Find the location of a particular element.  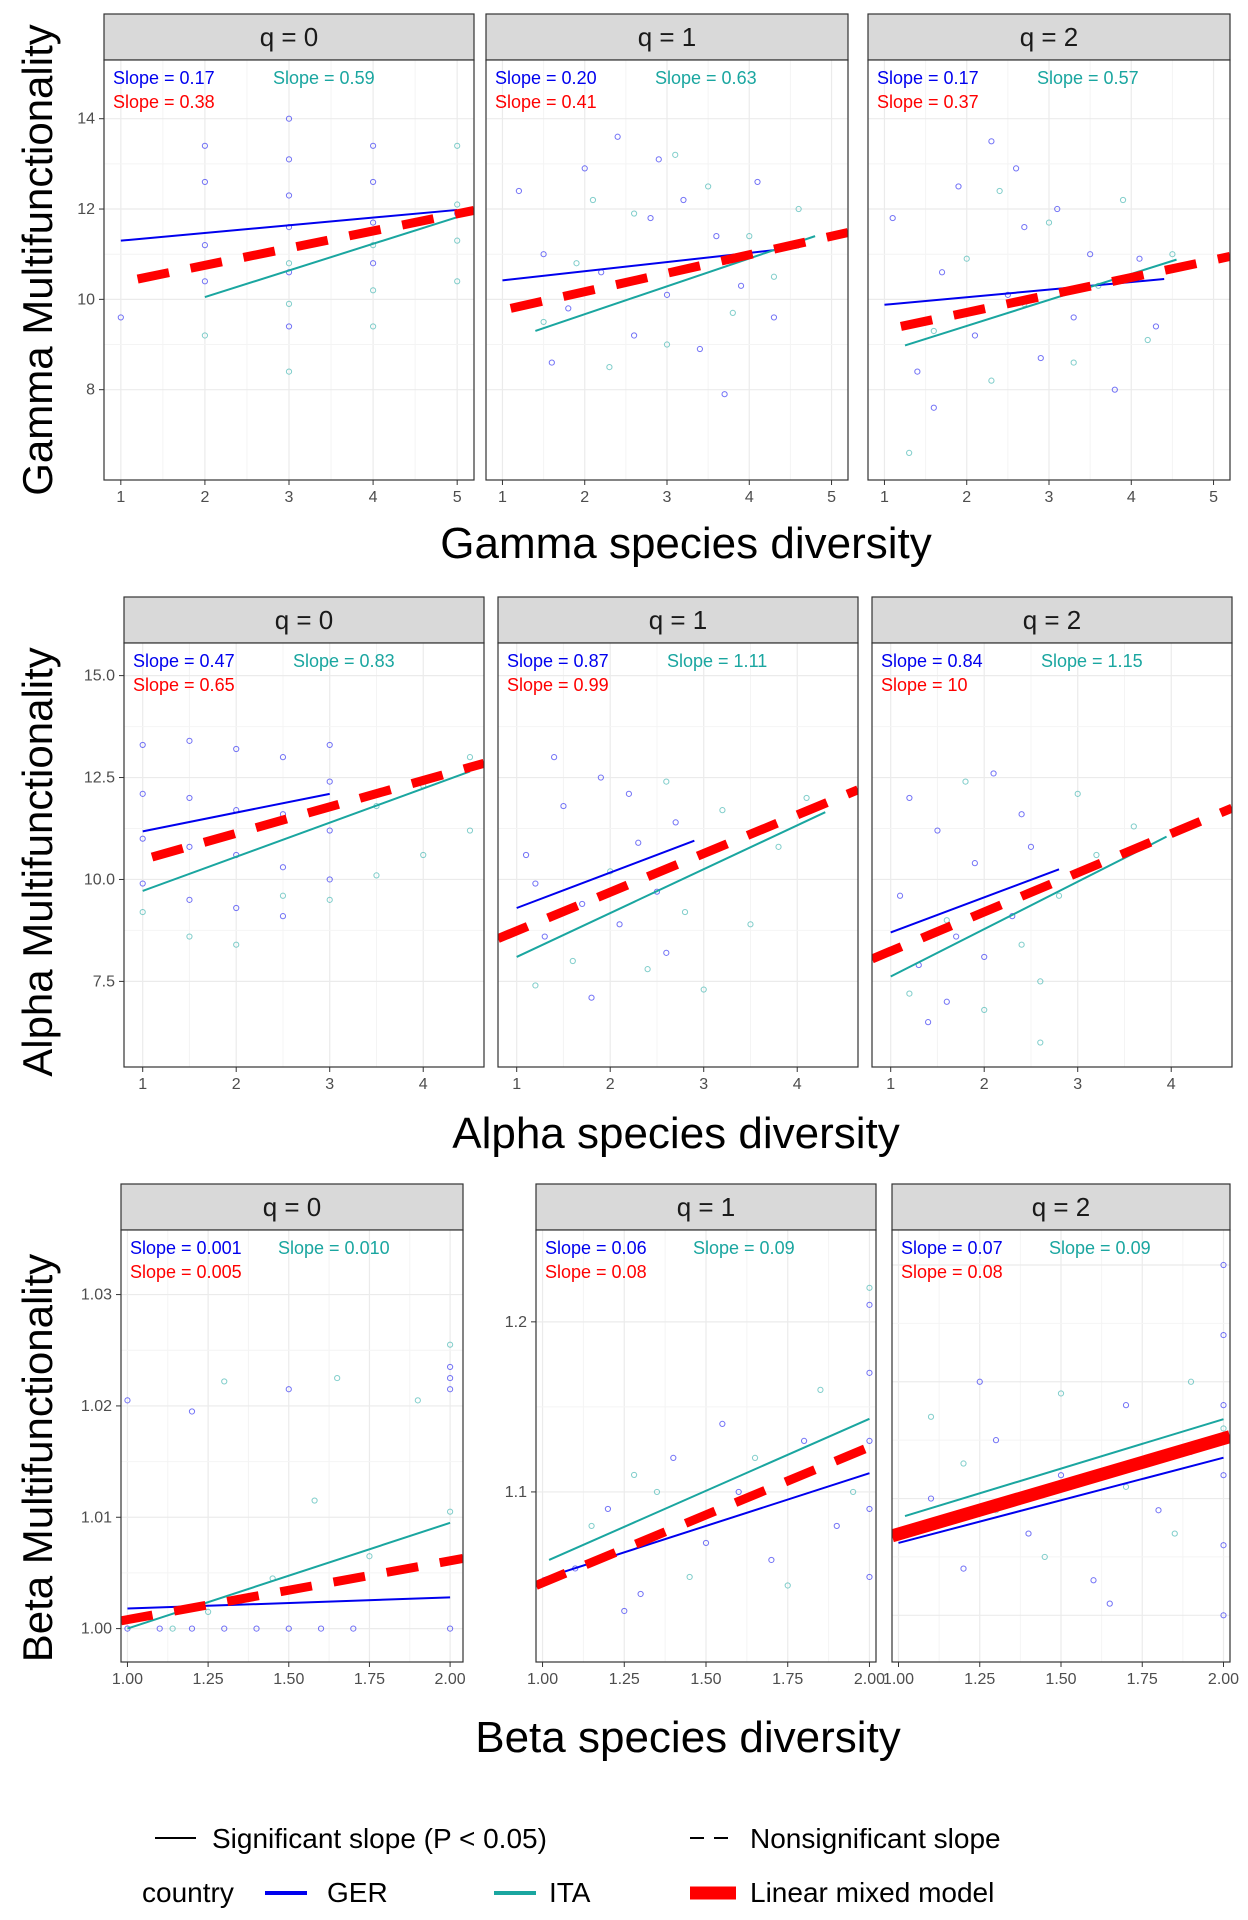

slope-label-ita: Slope = 0.09 is located at coordinates (744, 1248).